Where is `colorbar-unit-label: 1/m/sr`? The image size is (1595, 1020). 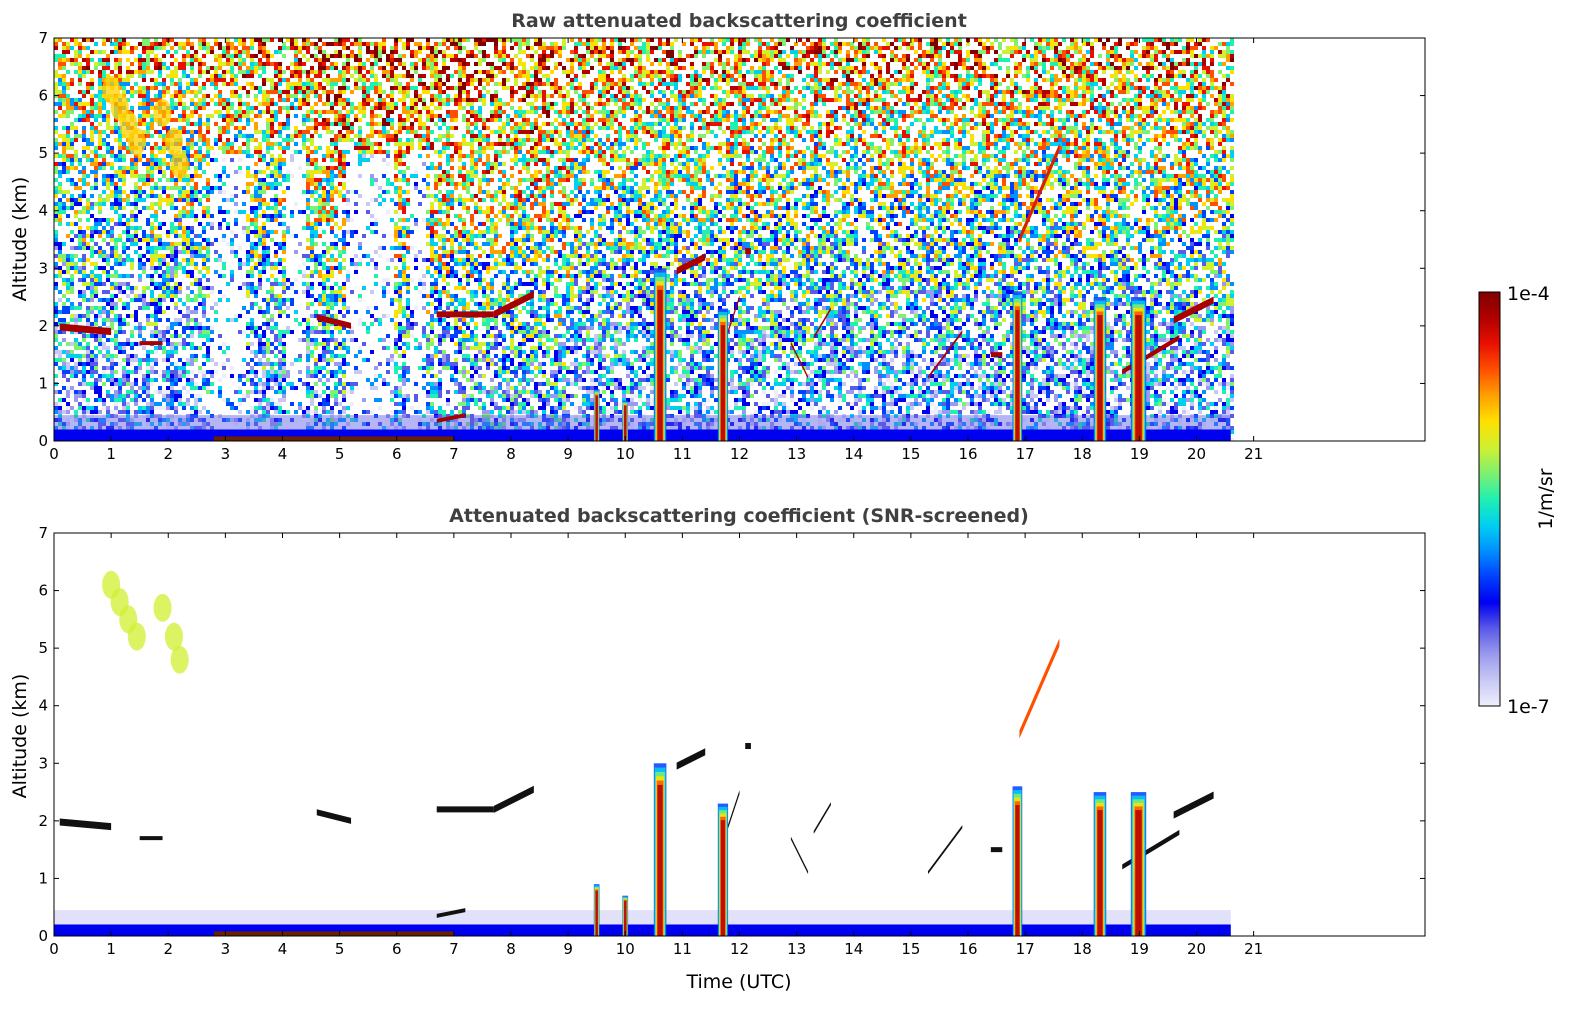 colorbar-unit-label: 1/m/sr is located at coordinates (1546, 498).